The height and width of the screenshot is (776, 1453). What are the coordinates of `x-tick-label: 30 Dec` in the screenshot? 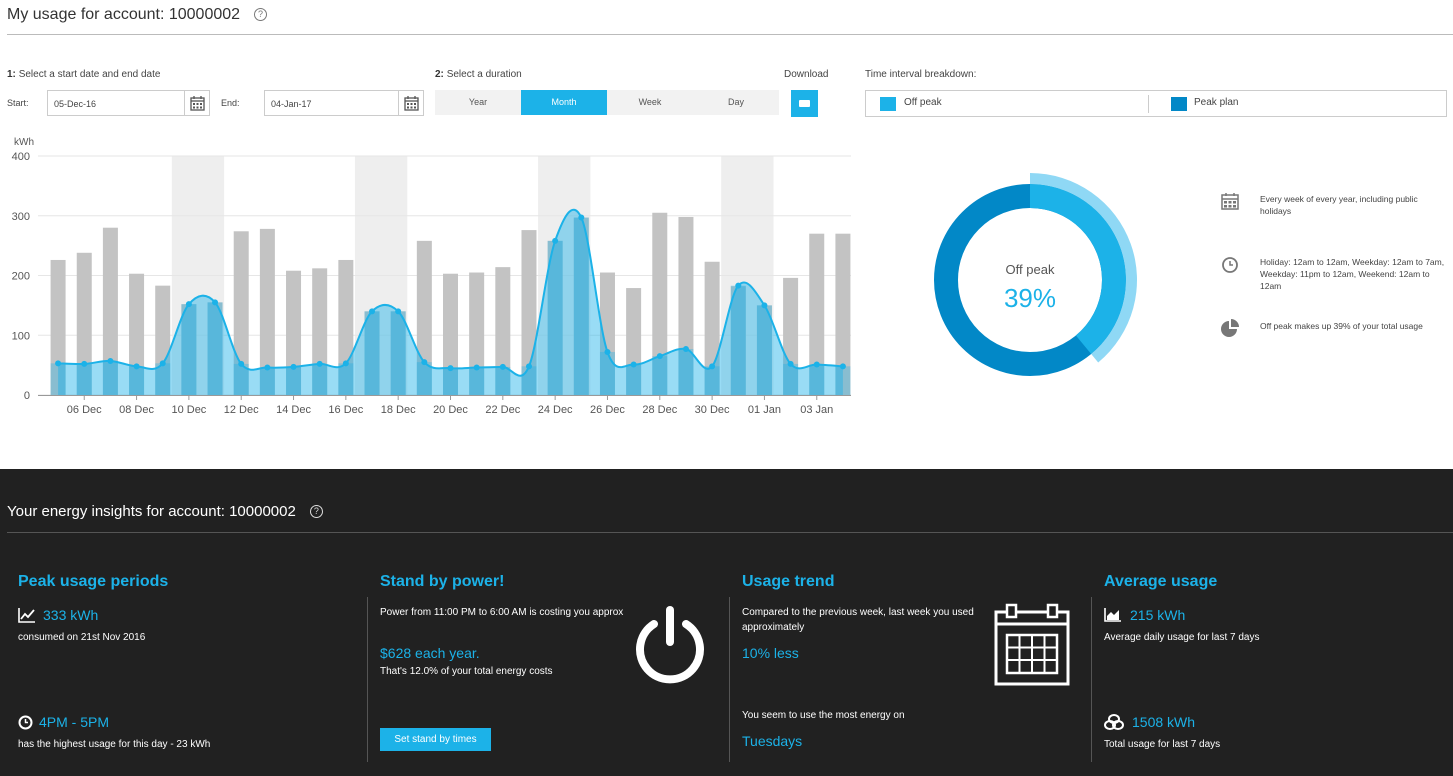 It's located at (712, 410).